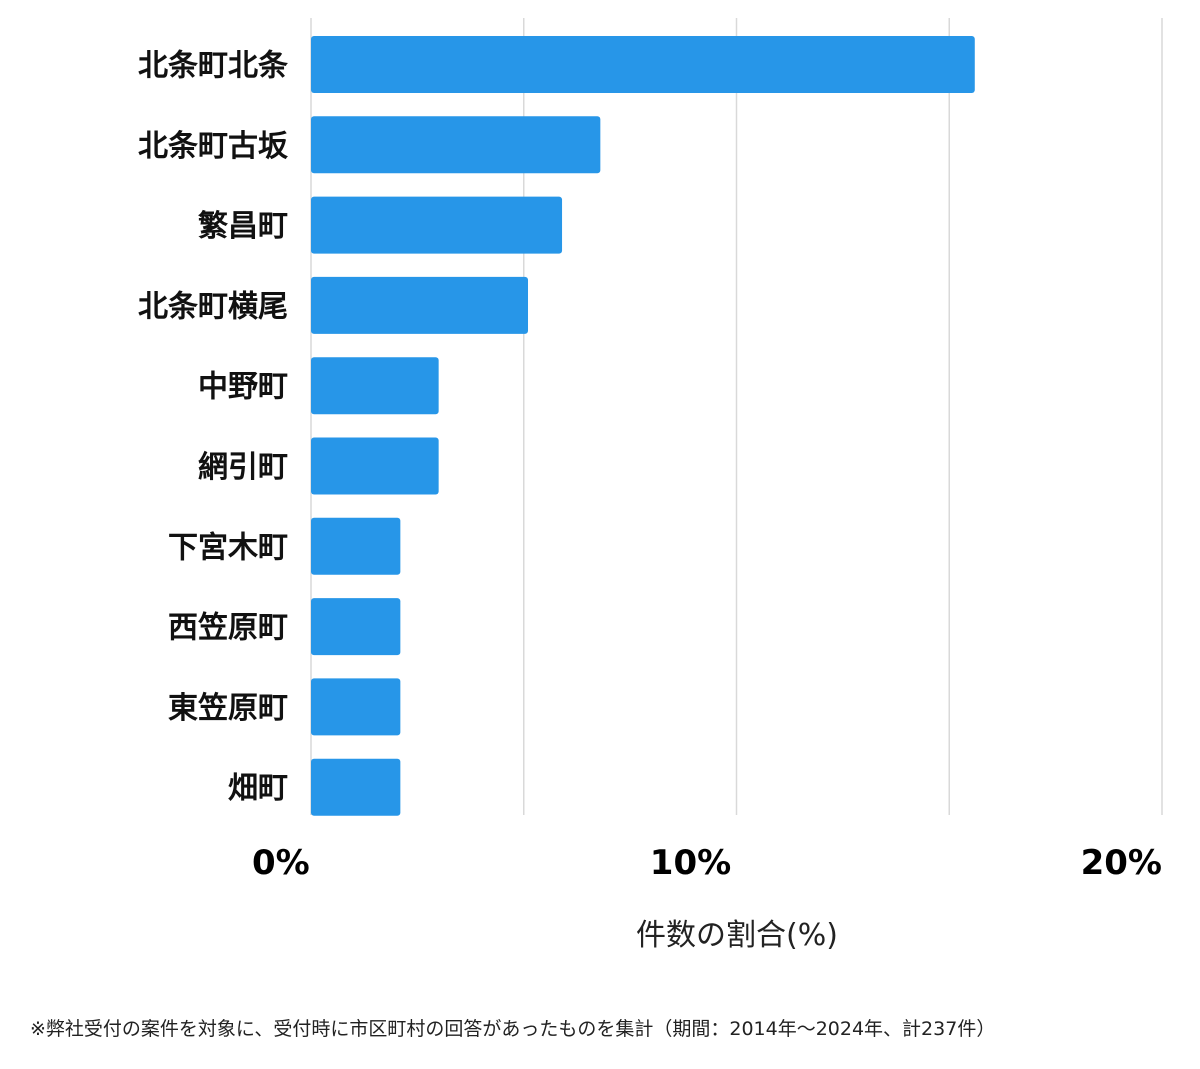 This screenshot has height=1069, width=1200. I want to click on category-label: 下宮木町, so click(228, 547).